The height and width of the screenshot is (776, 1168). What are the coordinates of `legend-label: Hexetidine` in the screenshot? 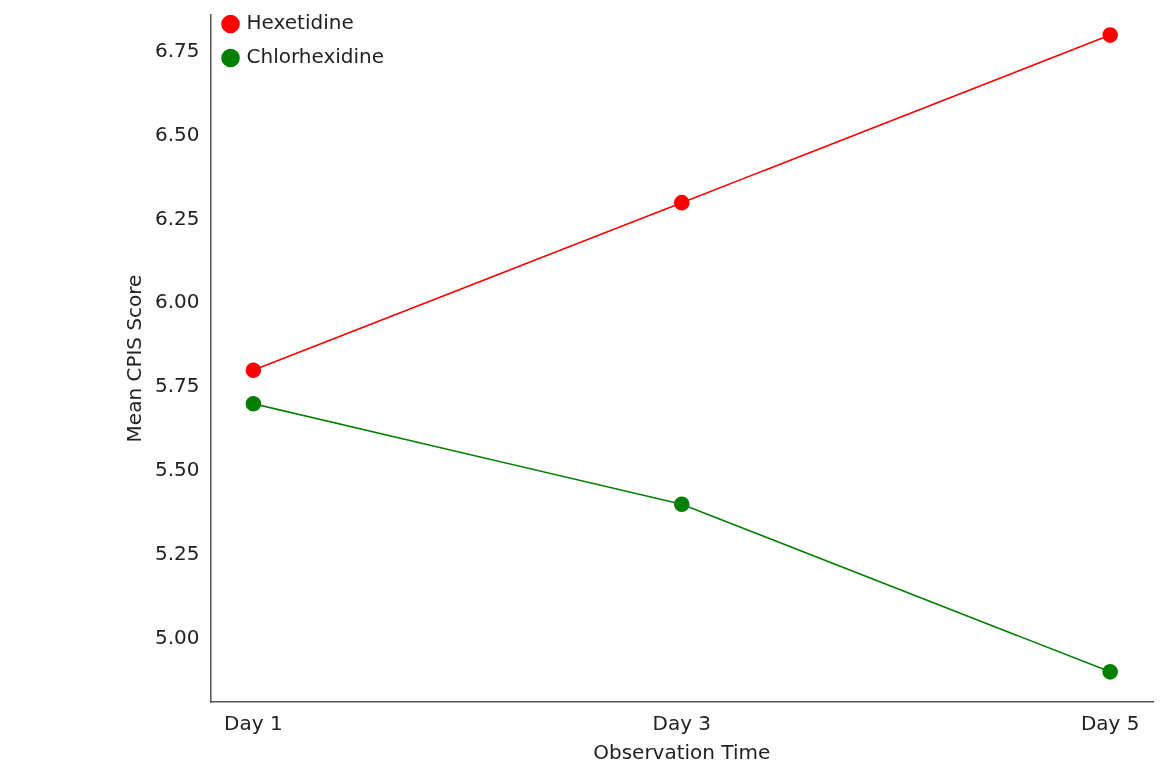 It's located at (300, 22).